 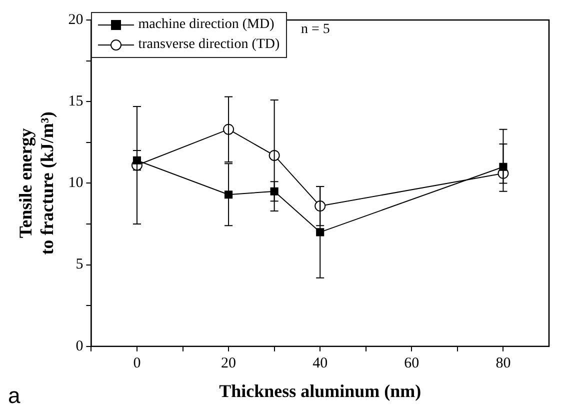 I want to click on y-tick-label: 0, so click(x=80, y=346).